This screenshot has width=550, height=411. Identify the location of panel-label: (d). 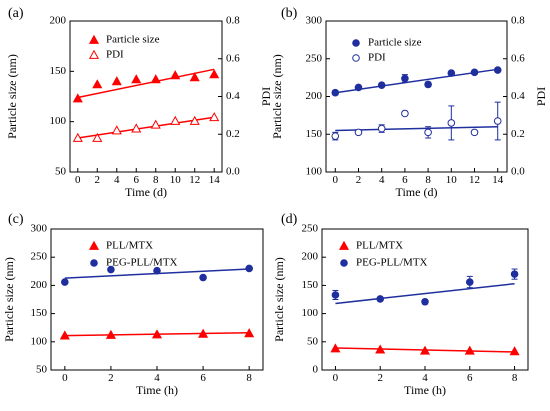
(289, 219).